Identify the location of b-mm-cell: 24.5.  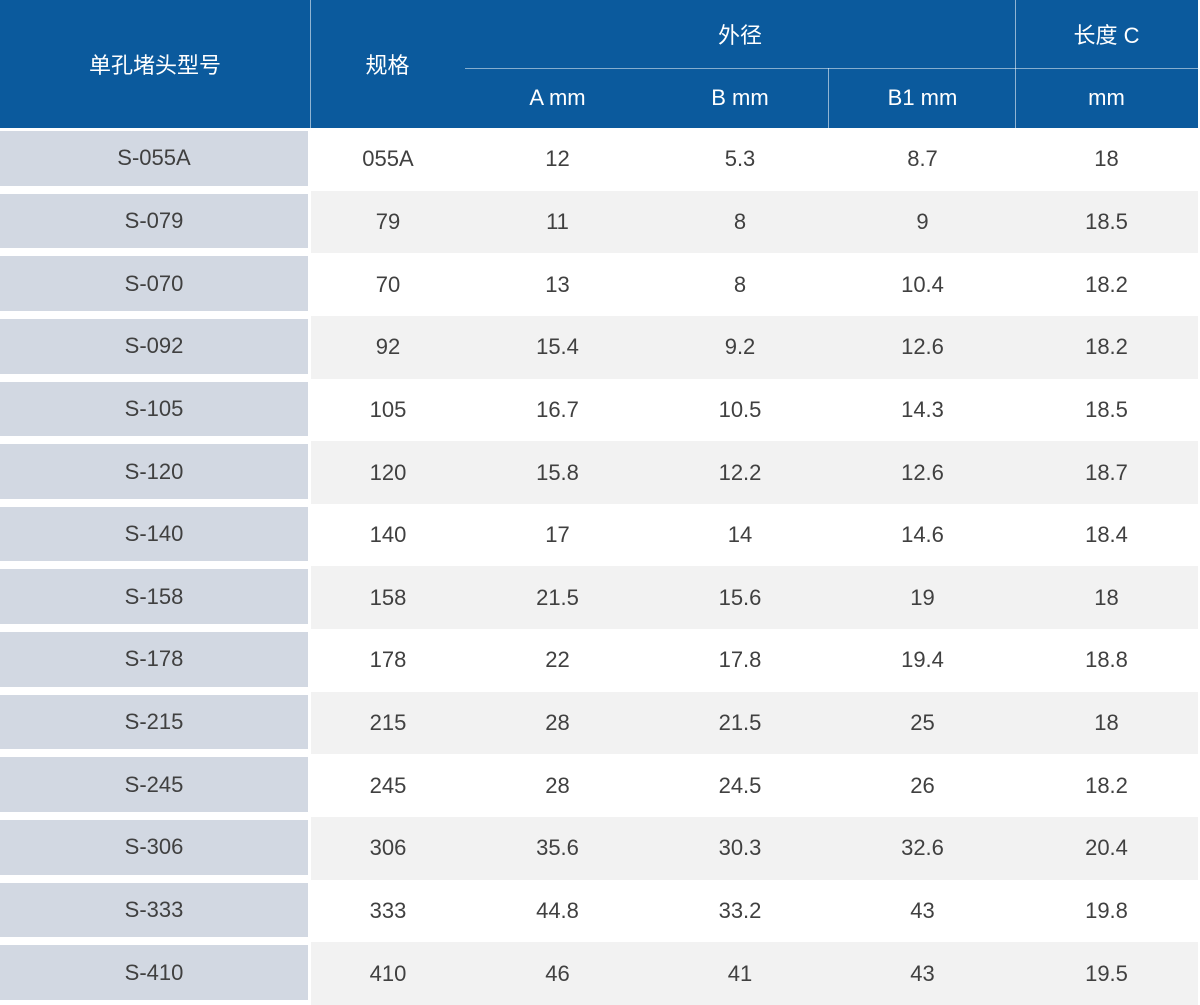
(740, 785).